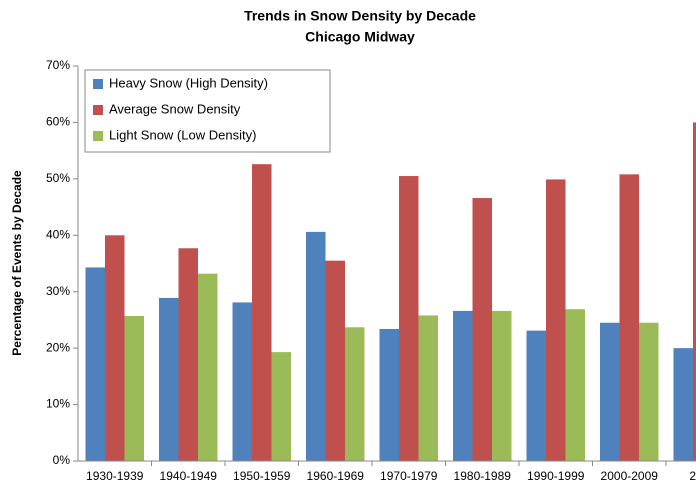 This screenshot has height=487, width=696. I want to click on chart-title: Trends in Snow Density by Decade, so click(360, 16).